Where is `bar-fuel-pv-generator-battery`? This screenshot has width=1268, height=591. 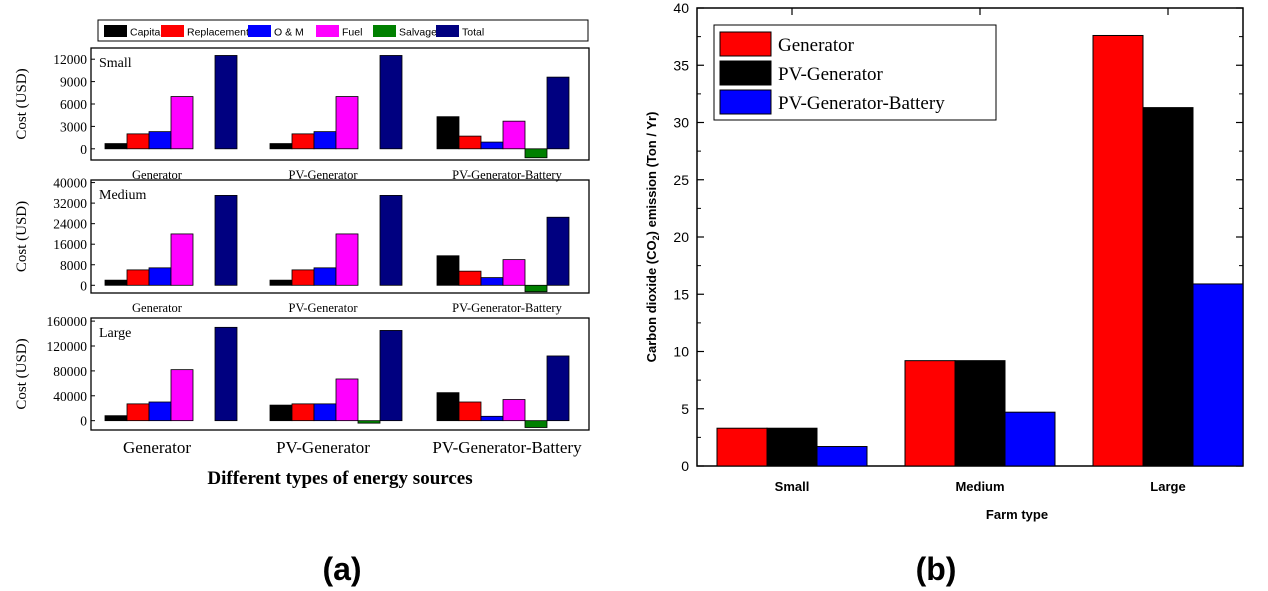 bar-fuel-pv-generator-battery is located at coordinates (514, 135).